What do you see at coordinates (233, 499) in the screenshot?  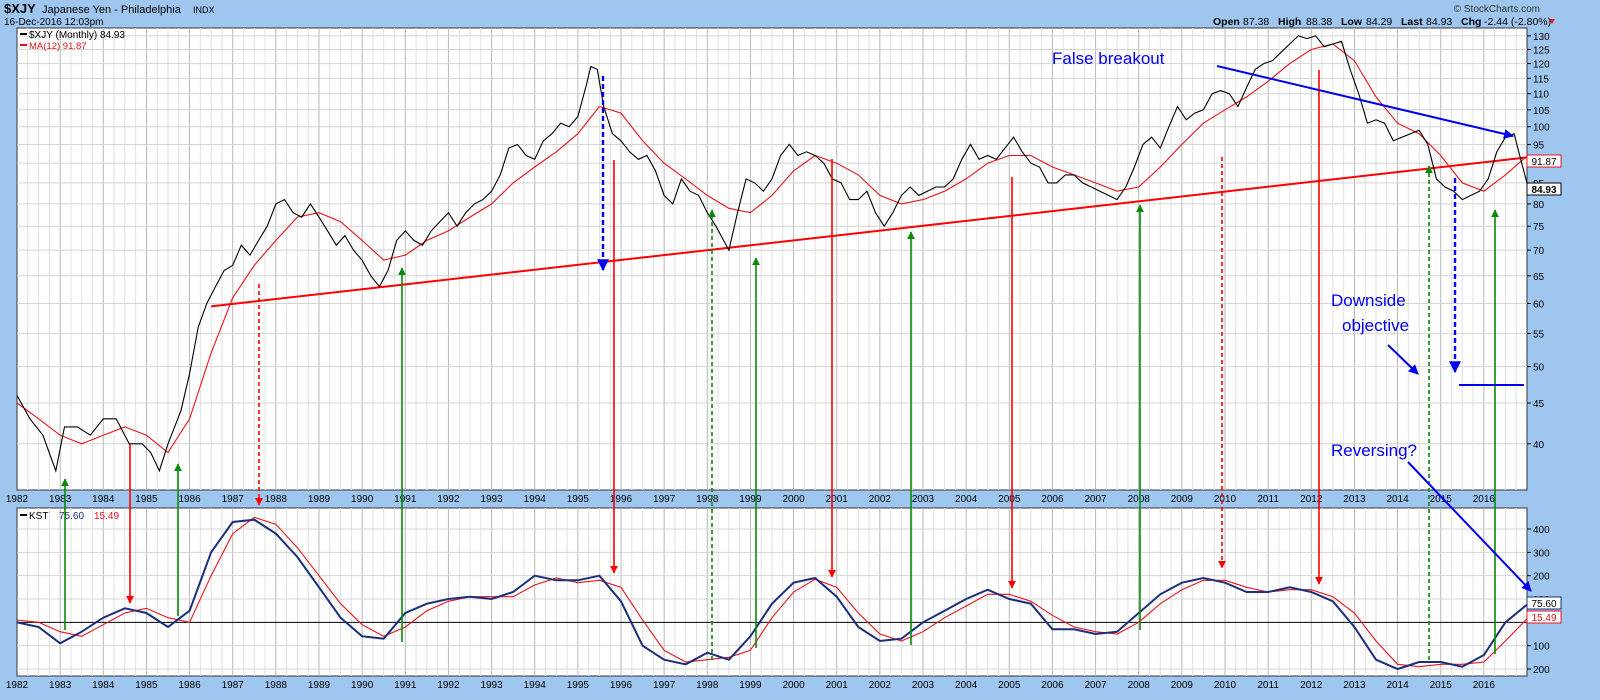 I see `year-tick-label: 1987` at bounding box center [233, 499].